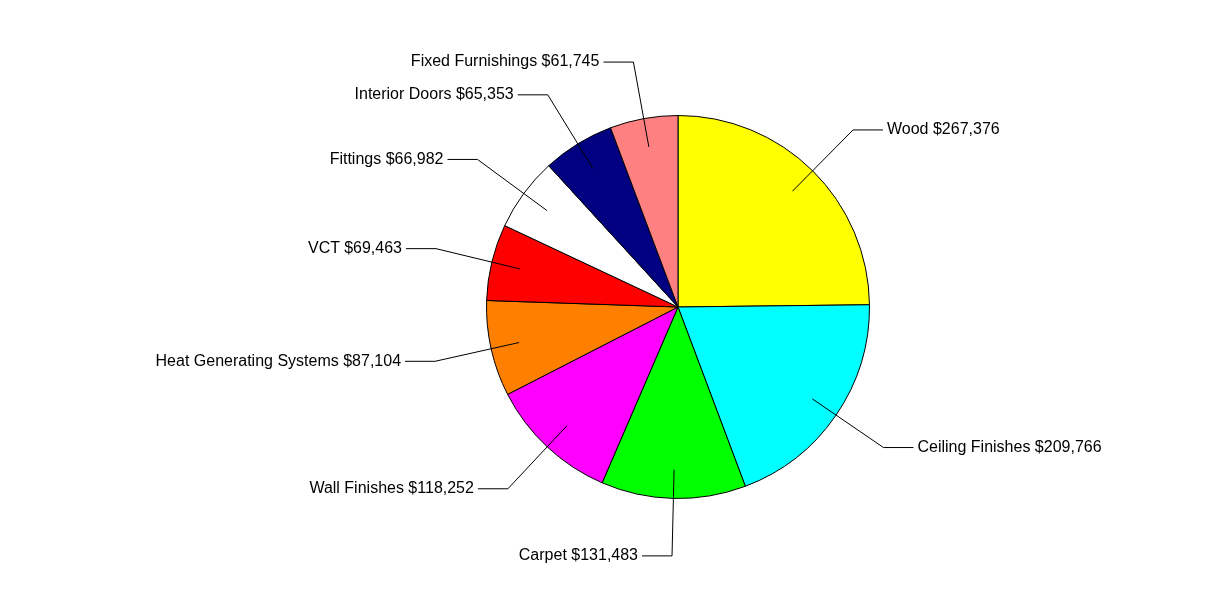 This screenshot has height=610, width=1218. Describe the element at coordinates (278, 360) in the screenshot. I see `slice-label: Heat Generating Systems $87,104` at that location.